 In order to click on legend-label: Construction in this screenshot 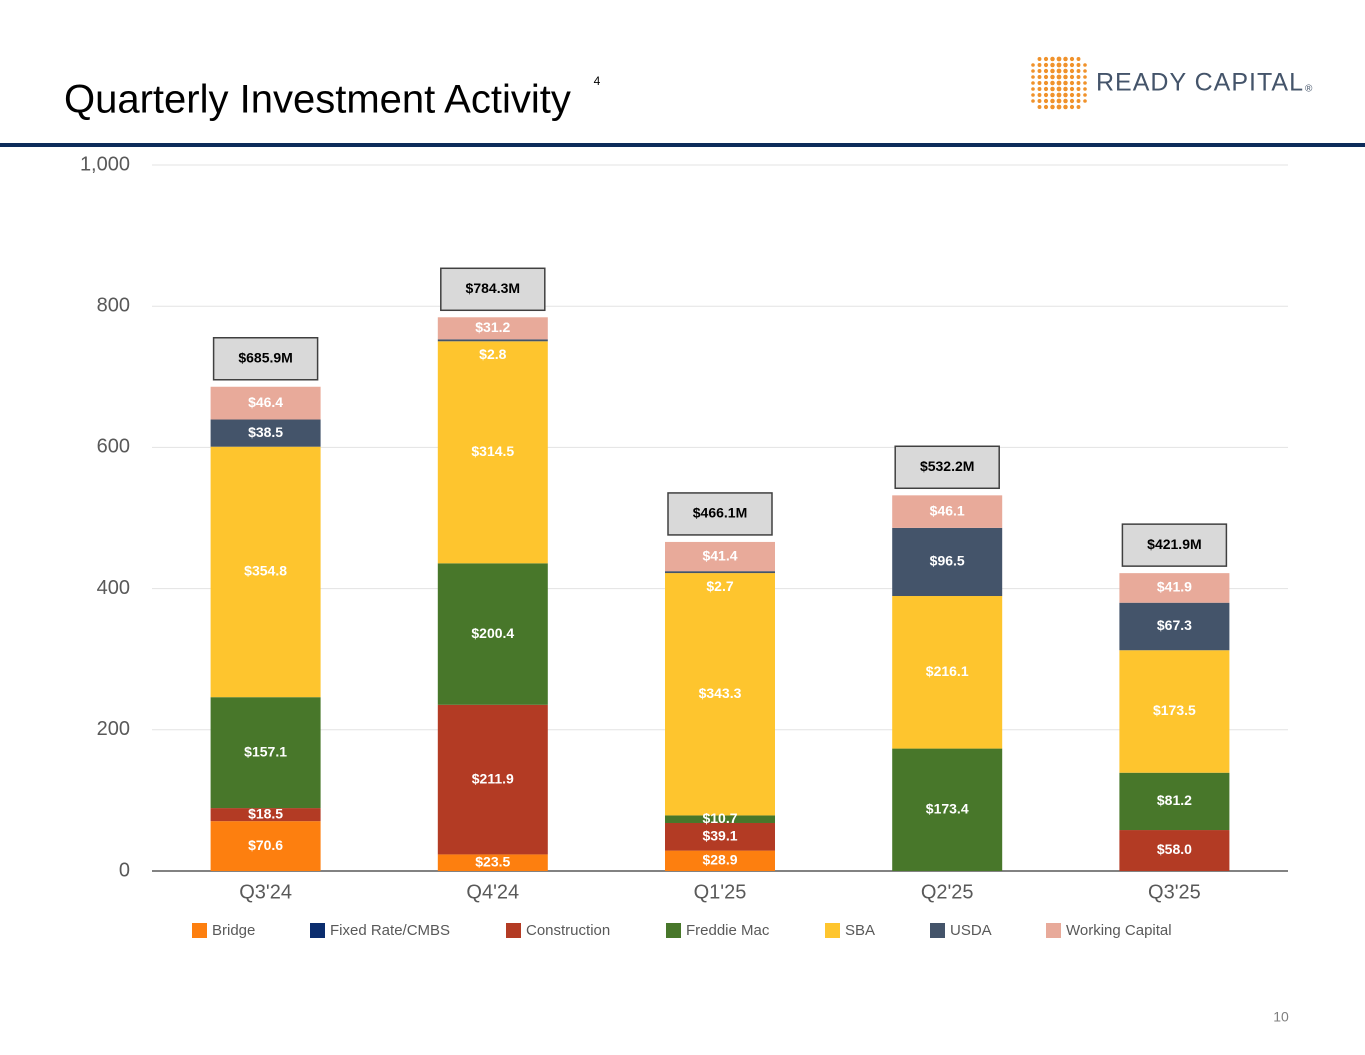, I will do `click(568, 930)`.